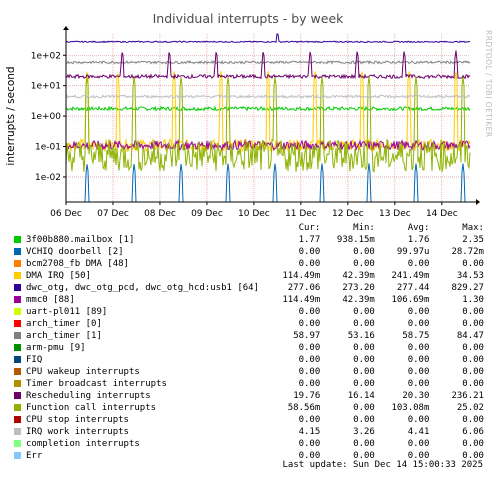 The width and height of the screenshot is (497, 480). Describe the element at coordinates (410, 276) in the screenshot. I see `legend-avg: 241.49m` at that location.